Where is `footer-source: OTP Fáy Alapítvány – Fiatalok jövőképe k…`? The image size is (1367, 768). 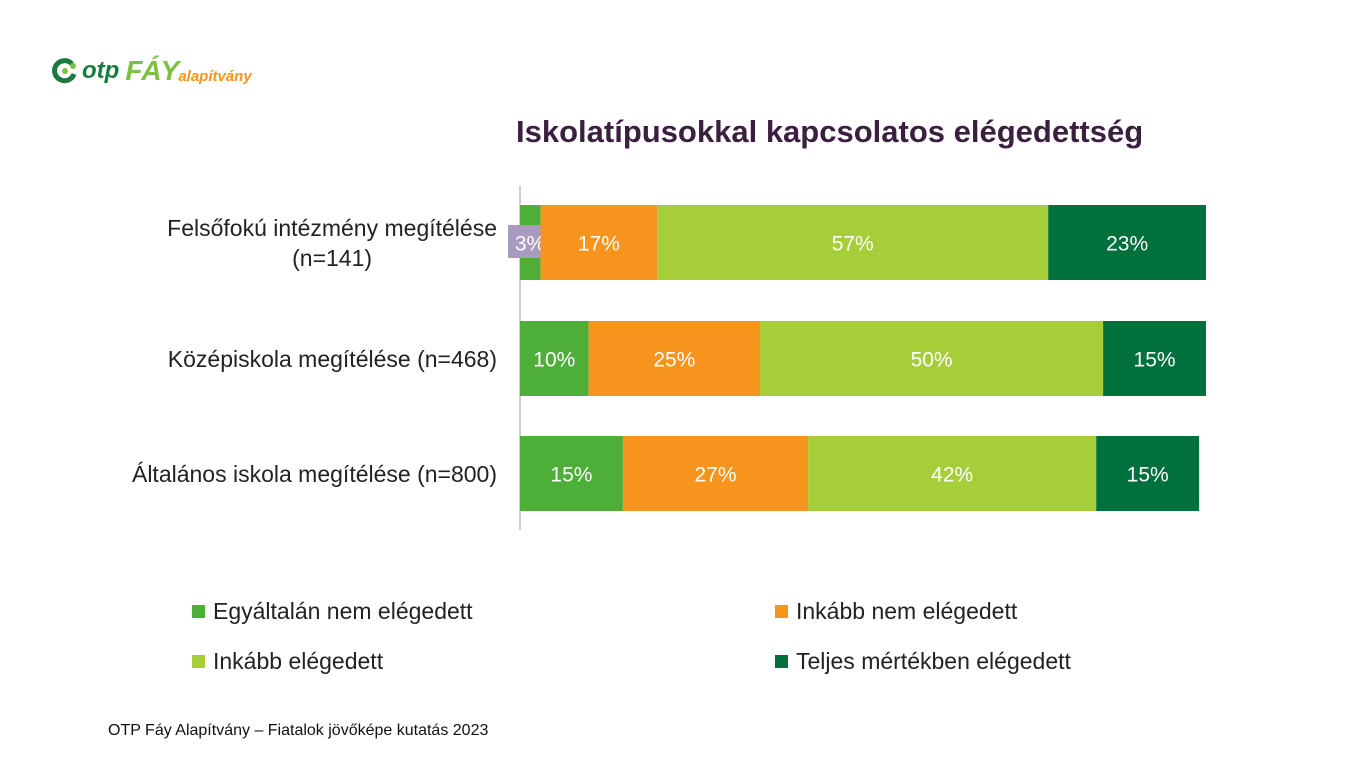
footer-source: OTP Fáy Alapítvány – Fiatalok jövőképe k… is located at coordinates (298, 730).